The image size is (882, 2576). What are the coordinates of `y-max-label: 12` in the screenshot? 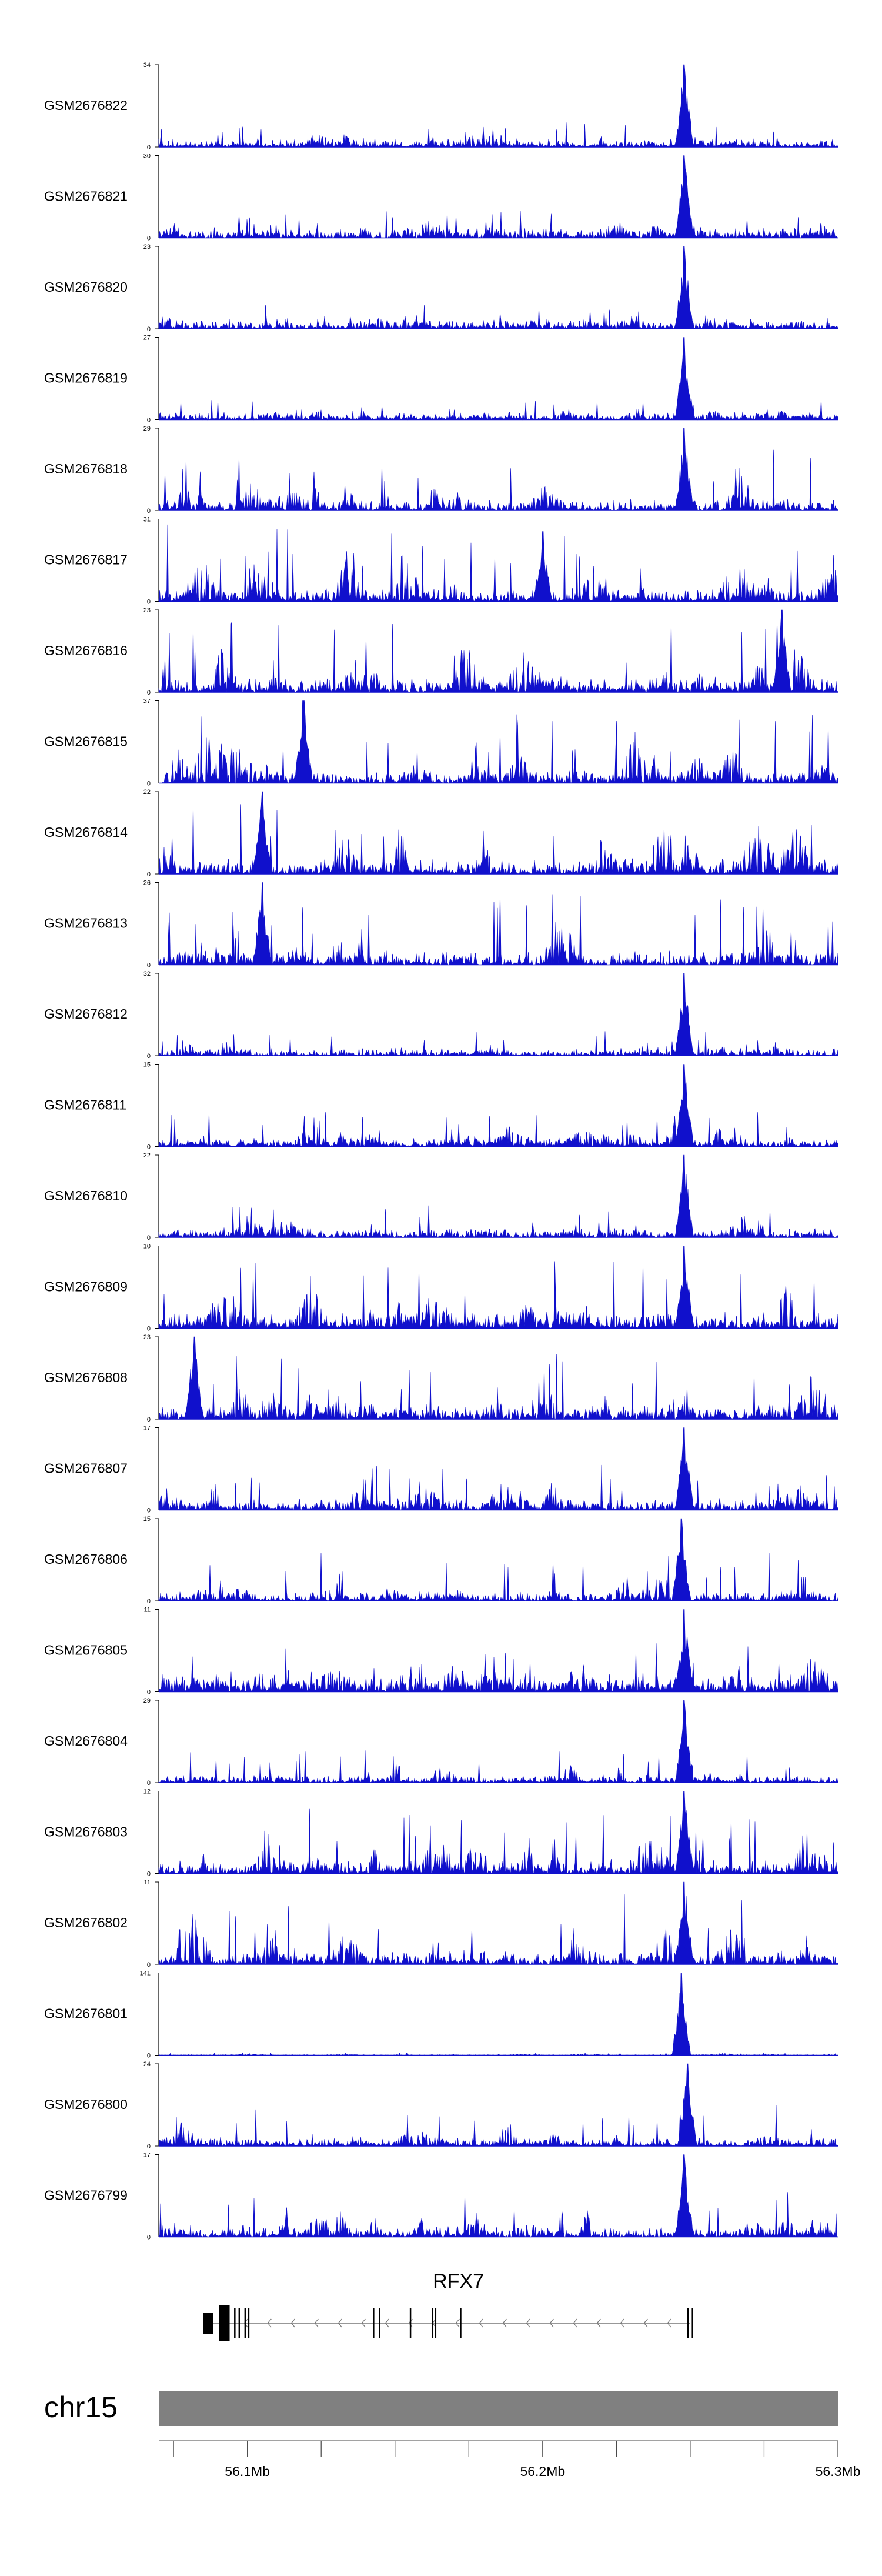 It's located at (147, 1792).